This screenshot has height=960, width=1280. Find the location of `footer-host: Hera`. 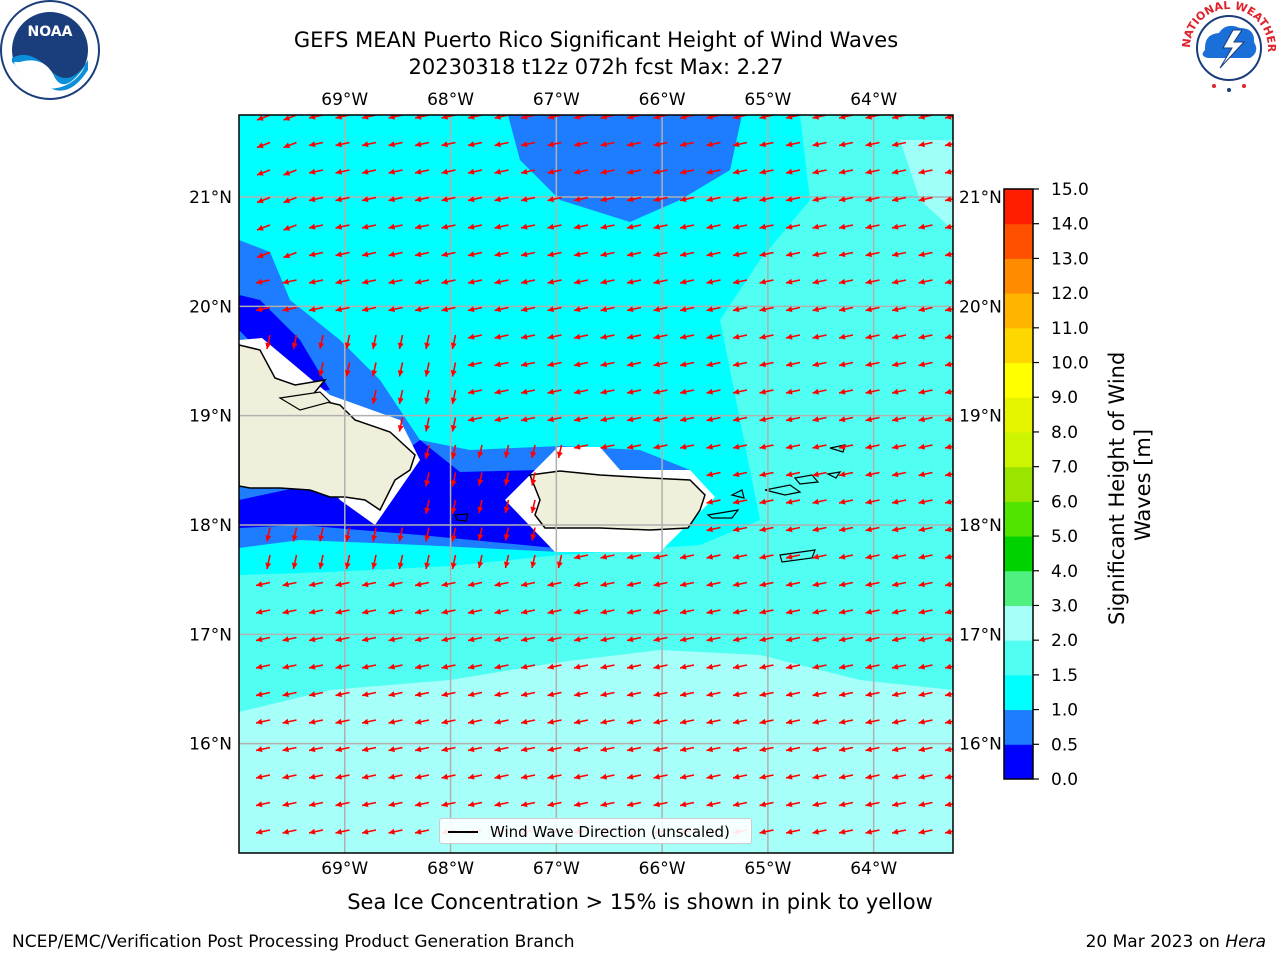

footer-host: Hera is located at coordinates (1245, 942).